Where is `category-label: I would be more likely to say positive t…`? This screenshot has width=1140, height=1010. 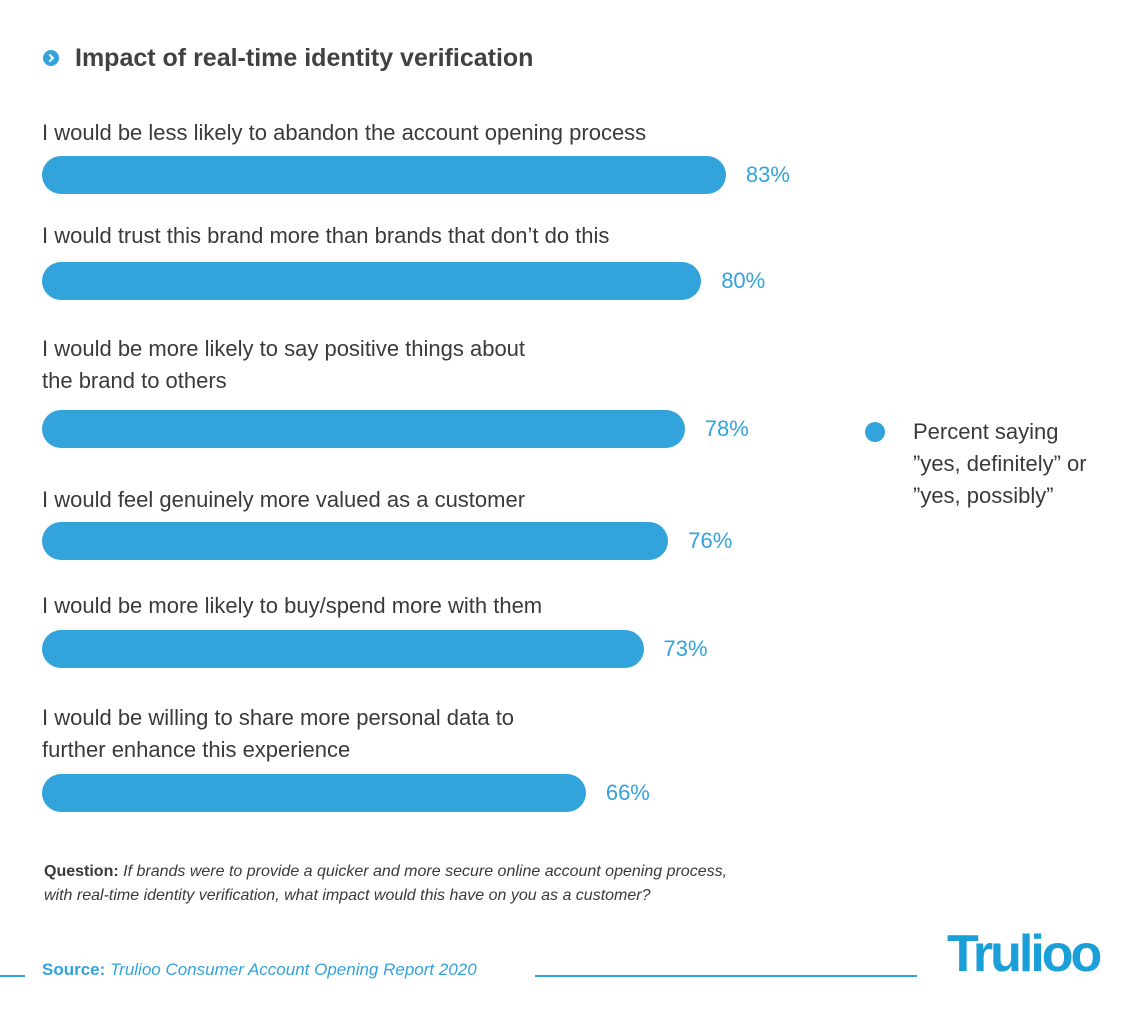
category-label: I would be more likely to say positive t… is located at coordinates (284, 364).